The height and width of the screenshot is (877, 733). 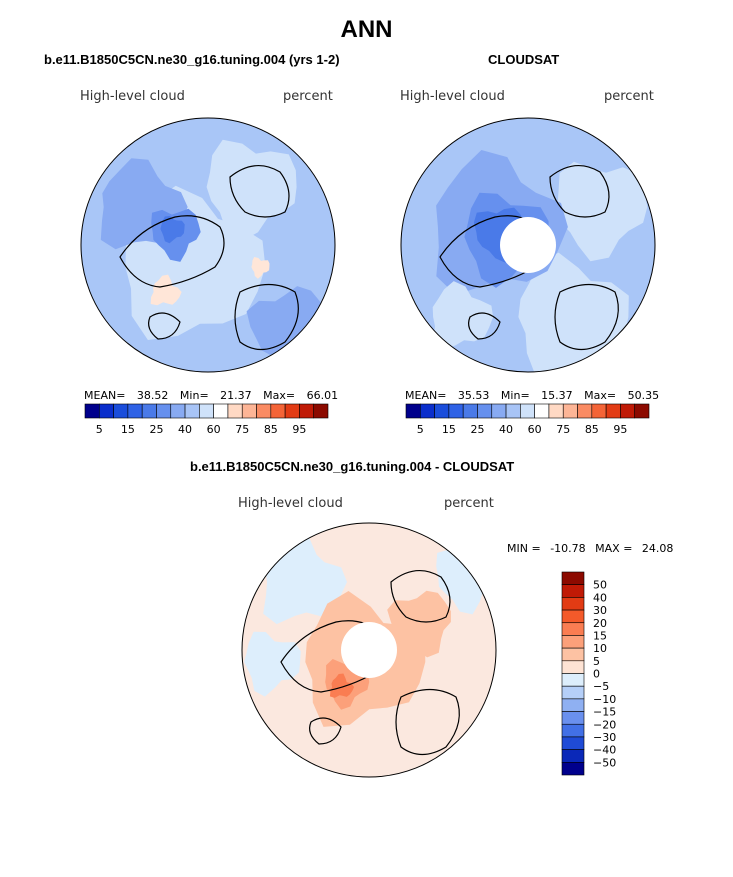 What do you see at coordinates (236, 395) in the screenshot?
I see `panel1-min-value: 21.37` at bounding box center [236, 395].